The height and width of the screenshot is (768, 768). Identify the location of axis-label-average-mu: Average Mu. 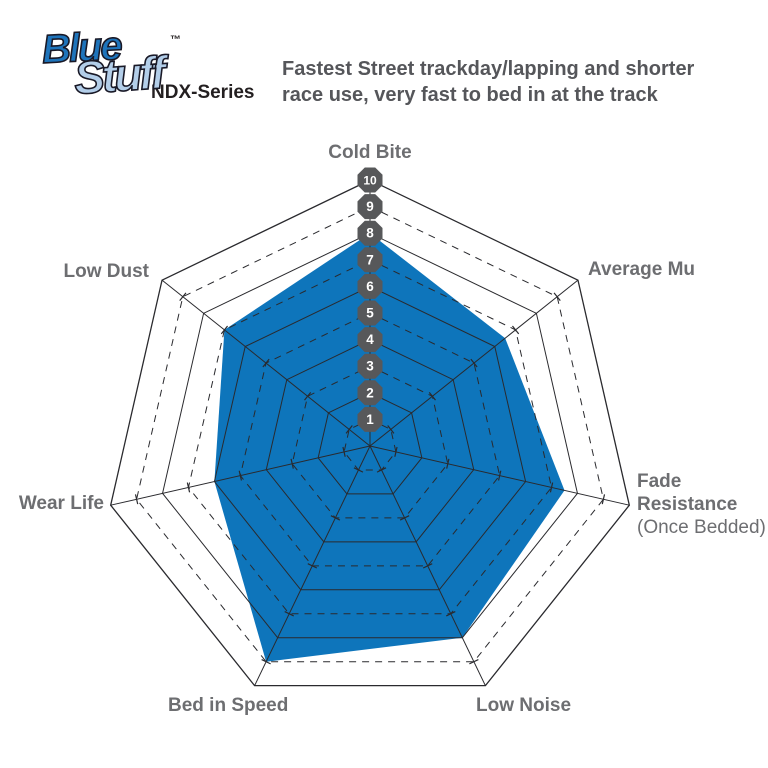
(641, 269).